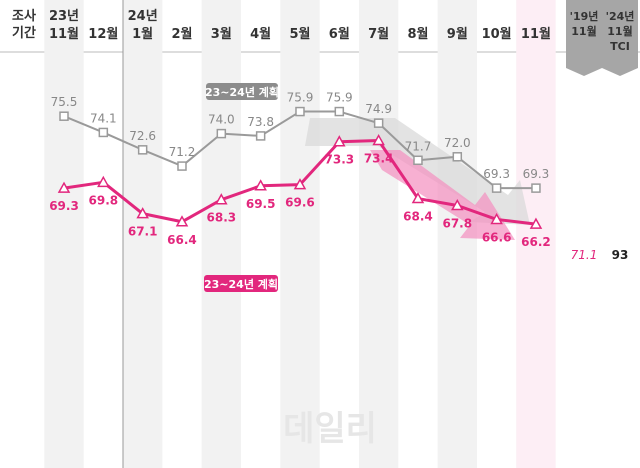 This screenshot has width=640, height=468. Describe the element at coordinates (24, 33) in the screenshot. I see `header-label-bottom: 기간` at that location.